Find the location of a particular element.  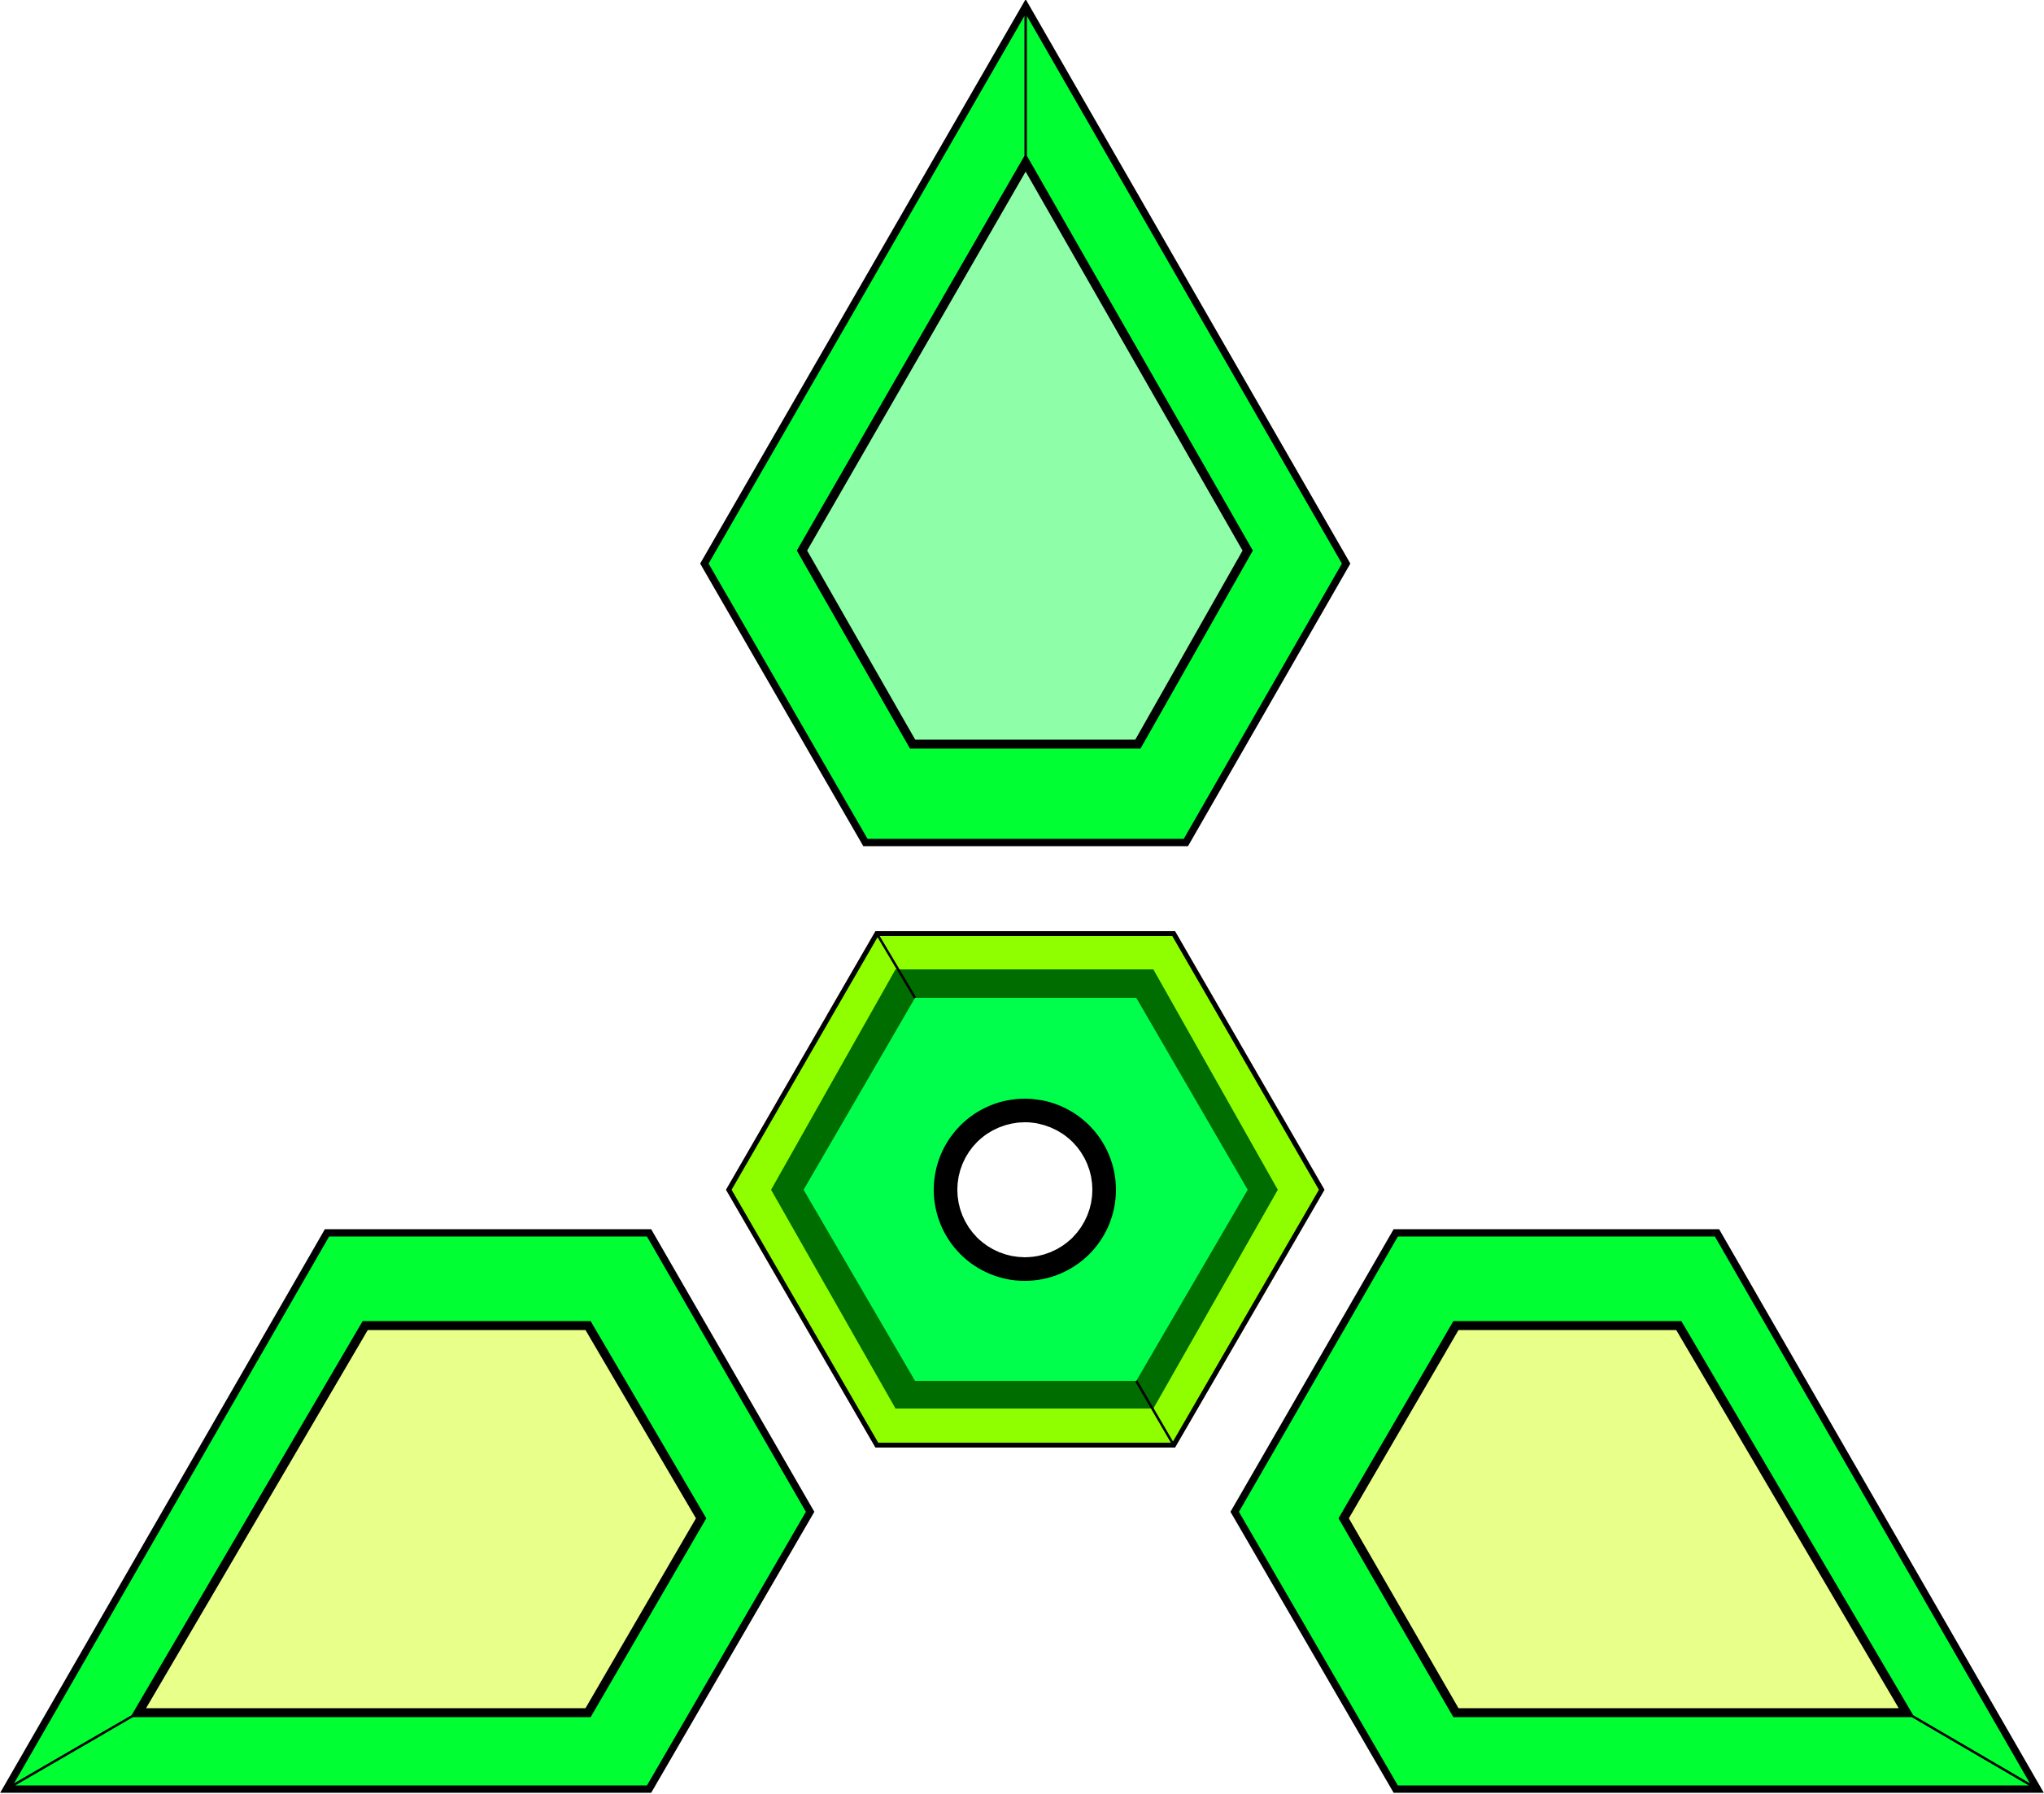

left-trapezoid is located at coordinates (407, 1511).